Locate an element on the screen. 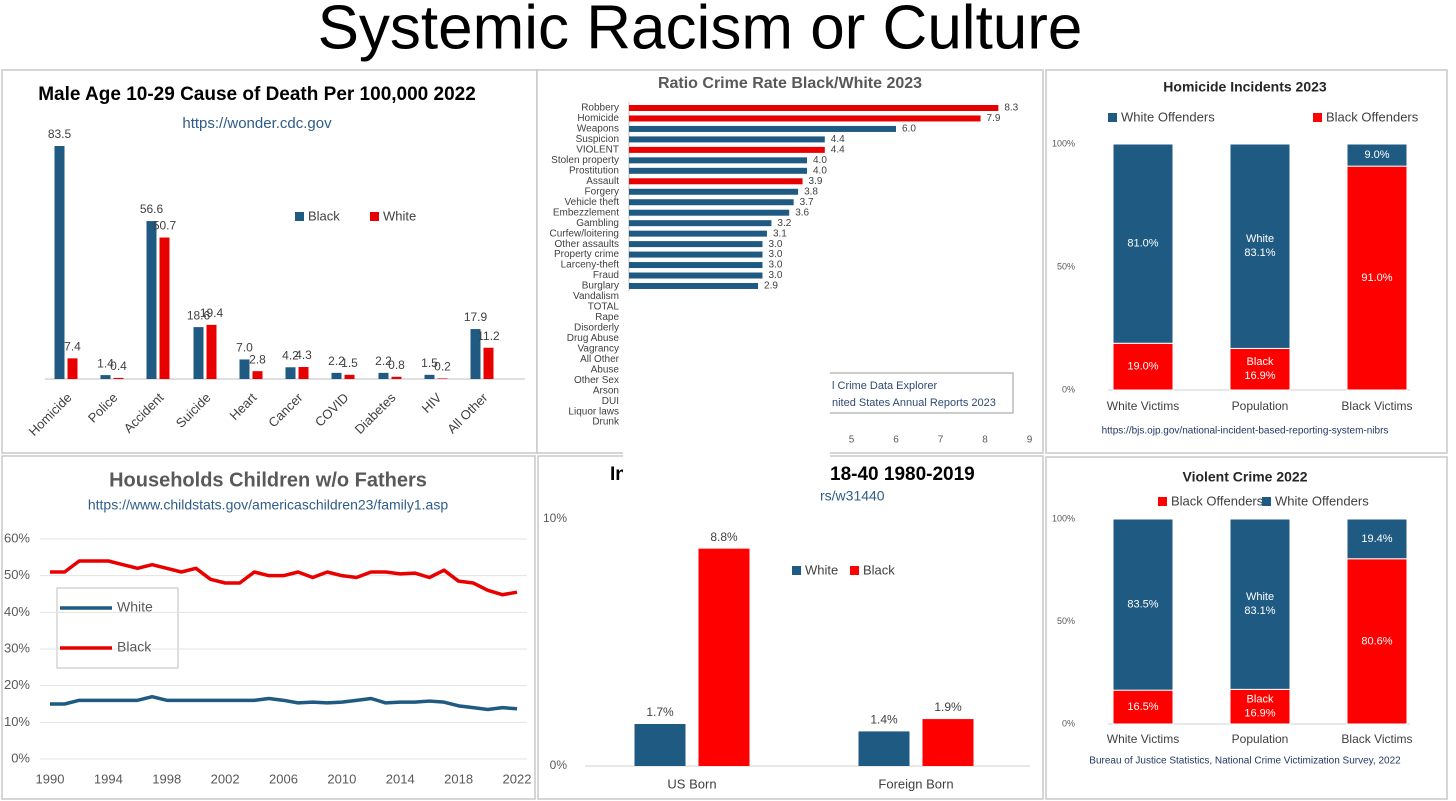  annotation-box is located at coordinates (906, 393).